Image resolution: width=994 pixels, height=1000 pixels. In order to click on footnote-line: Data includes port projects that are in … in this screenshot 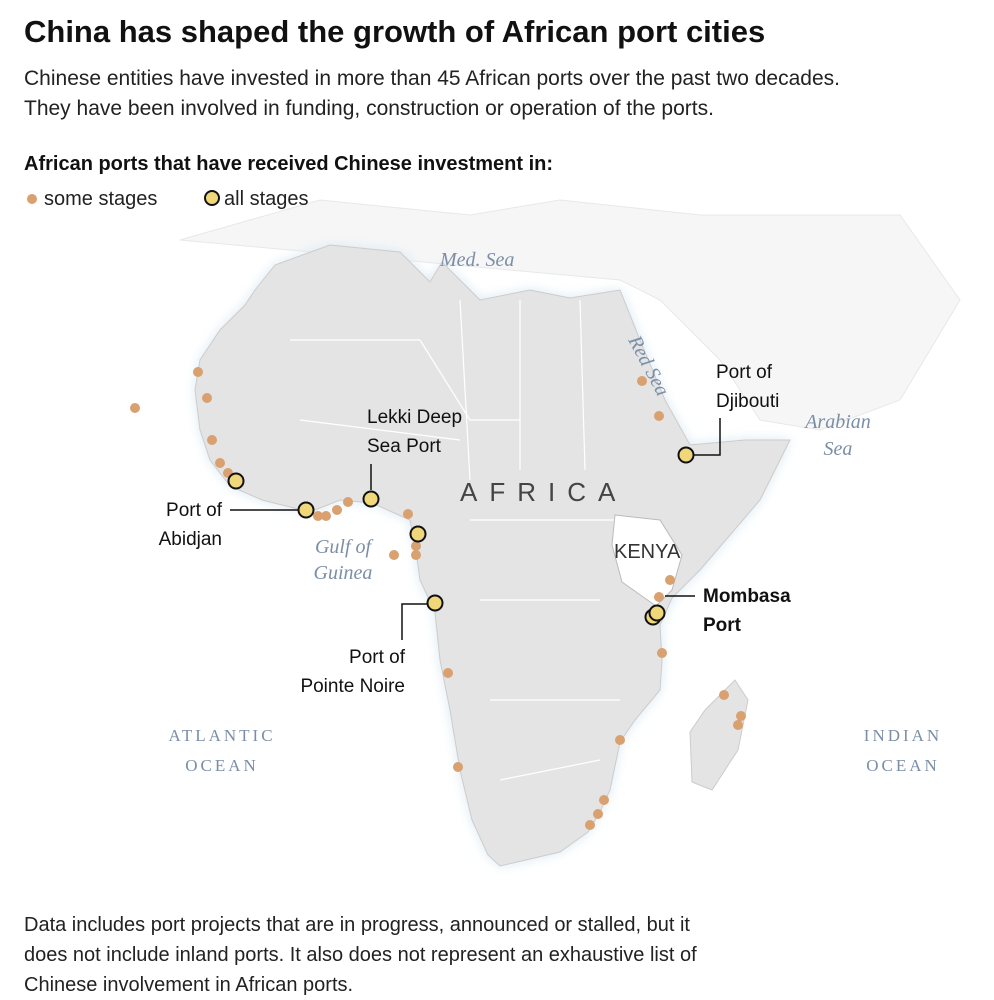, I will do `click(357, 925)`.